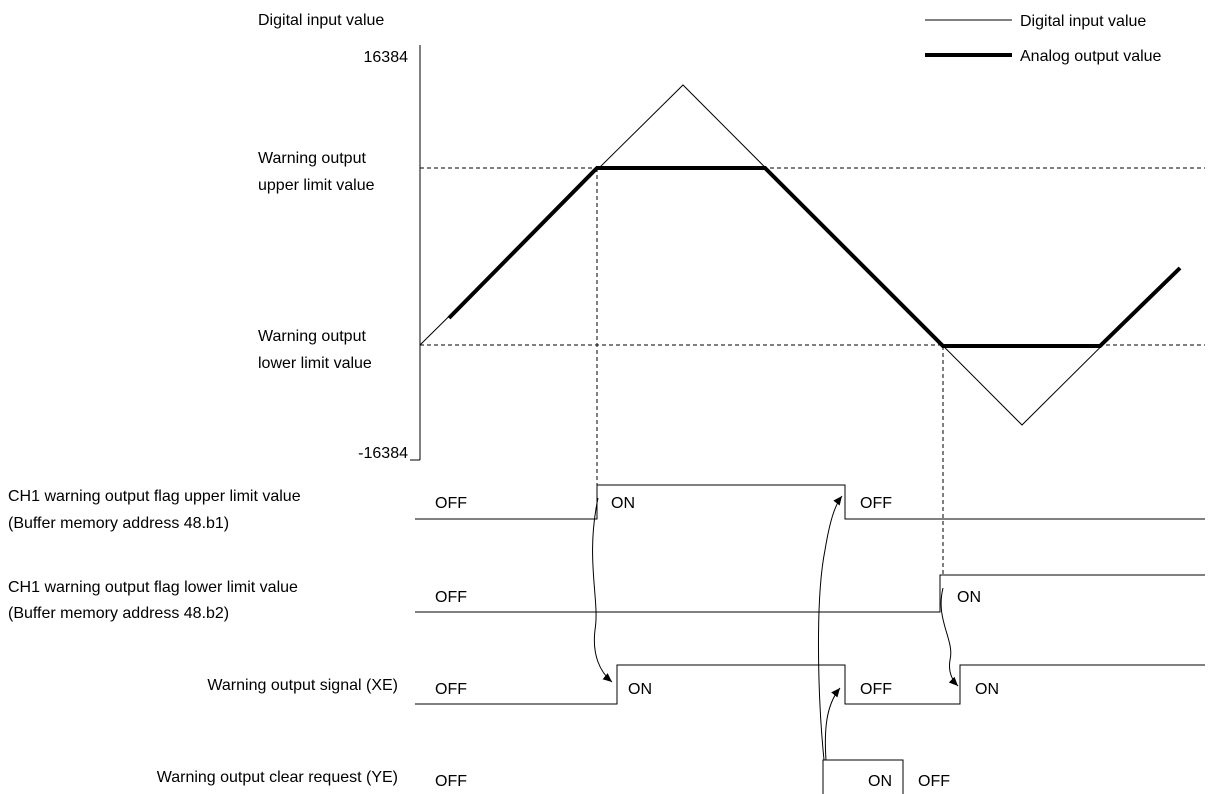 This screenshot has height=794, width=1222. Describe the element at coordinates (814, 257) in the screenshot. I see `analog-output-line` at that location.